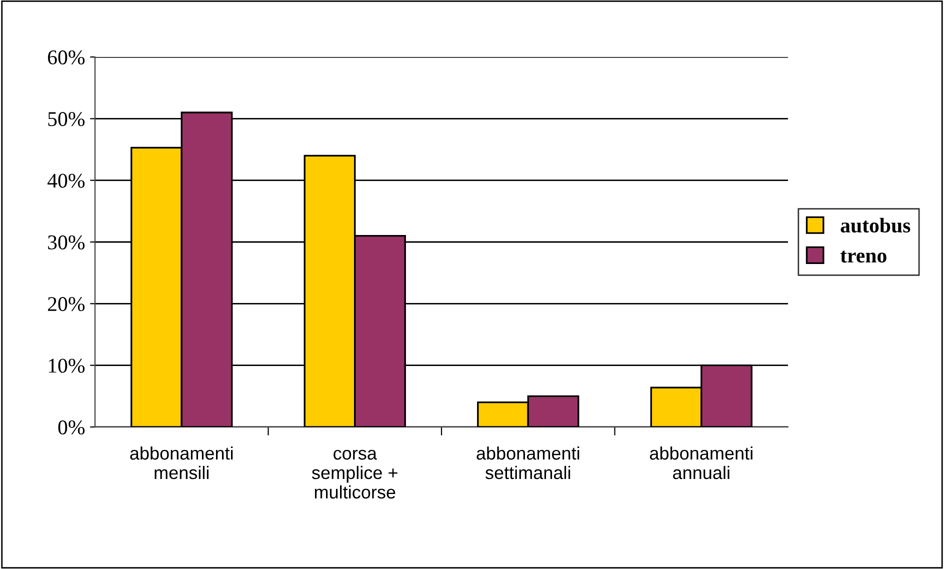  I want to click on y-tick-label: 60%, so click(66, 57).